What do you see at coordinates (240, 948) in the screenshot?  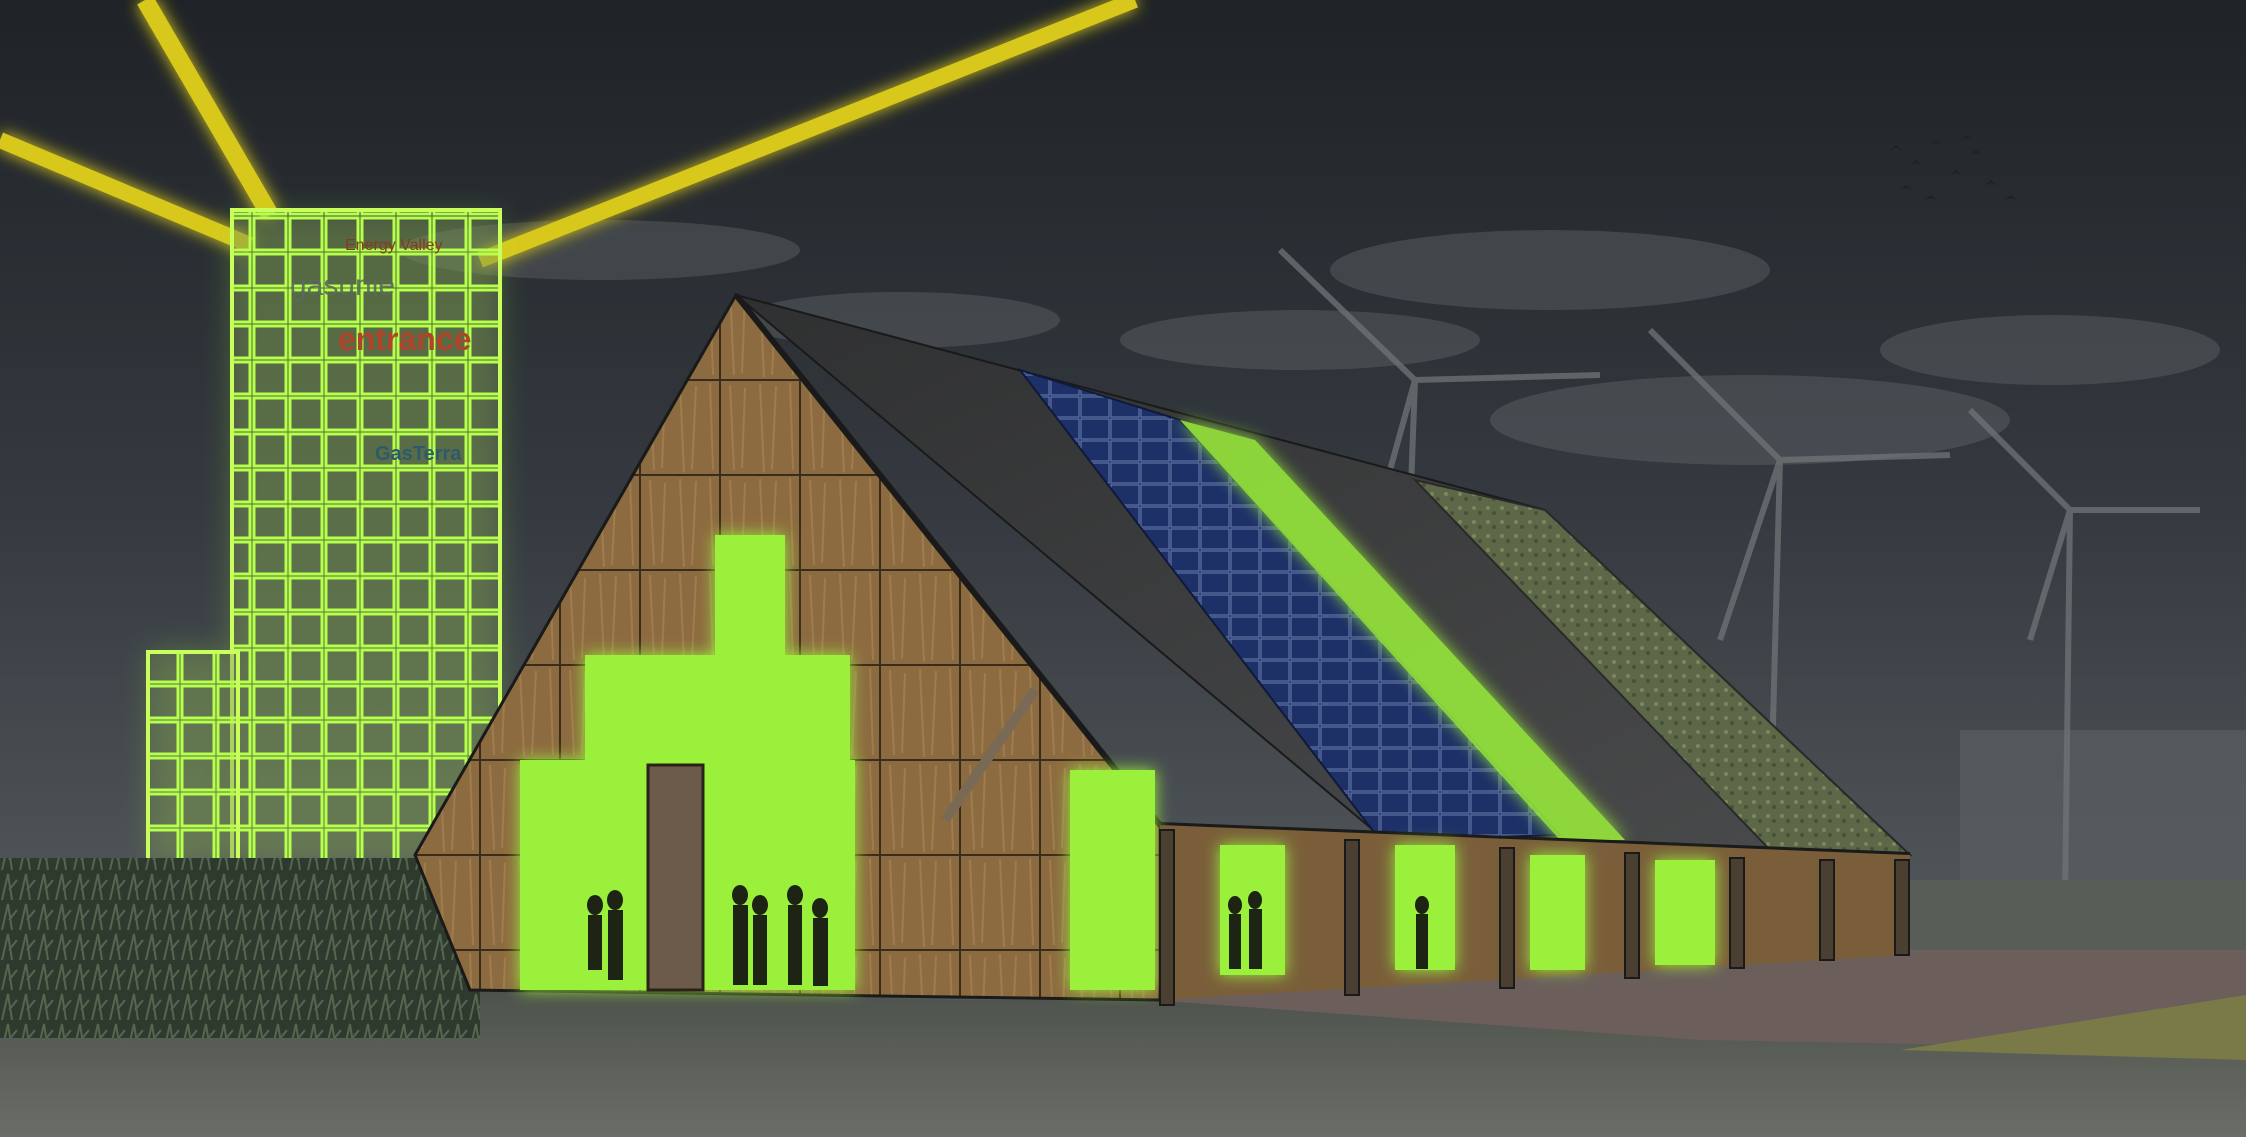 I see `corn-field` at bounding box center [240, 948].